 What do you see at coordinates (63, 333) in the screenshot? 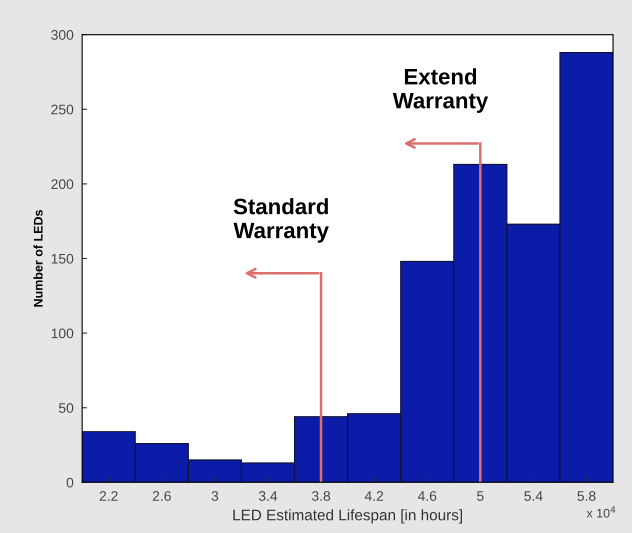
I see `y-tick-label: 100` at bounding box center [63, 333].